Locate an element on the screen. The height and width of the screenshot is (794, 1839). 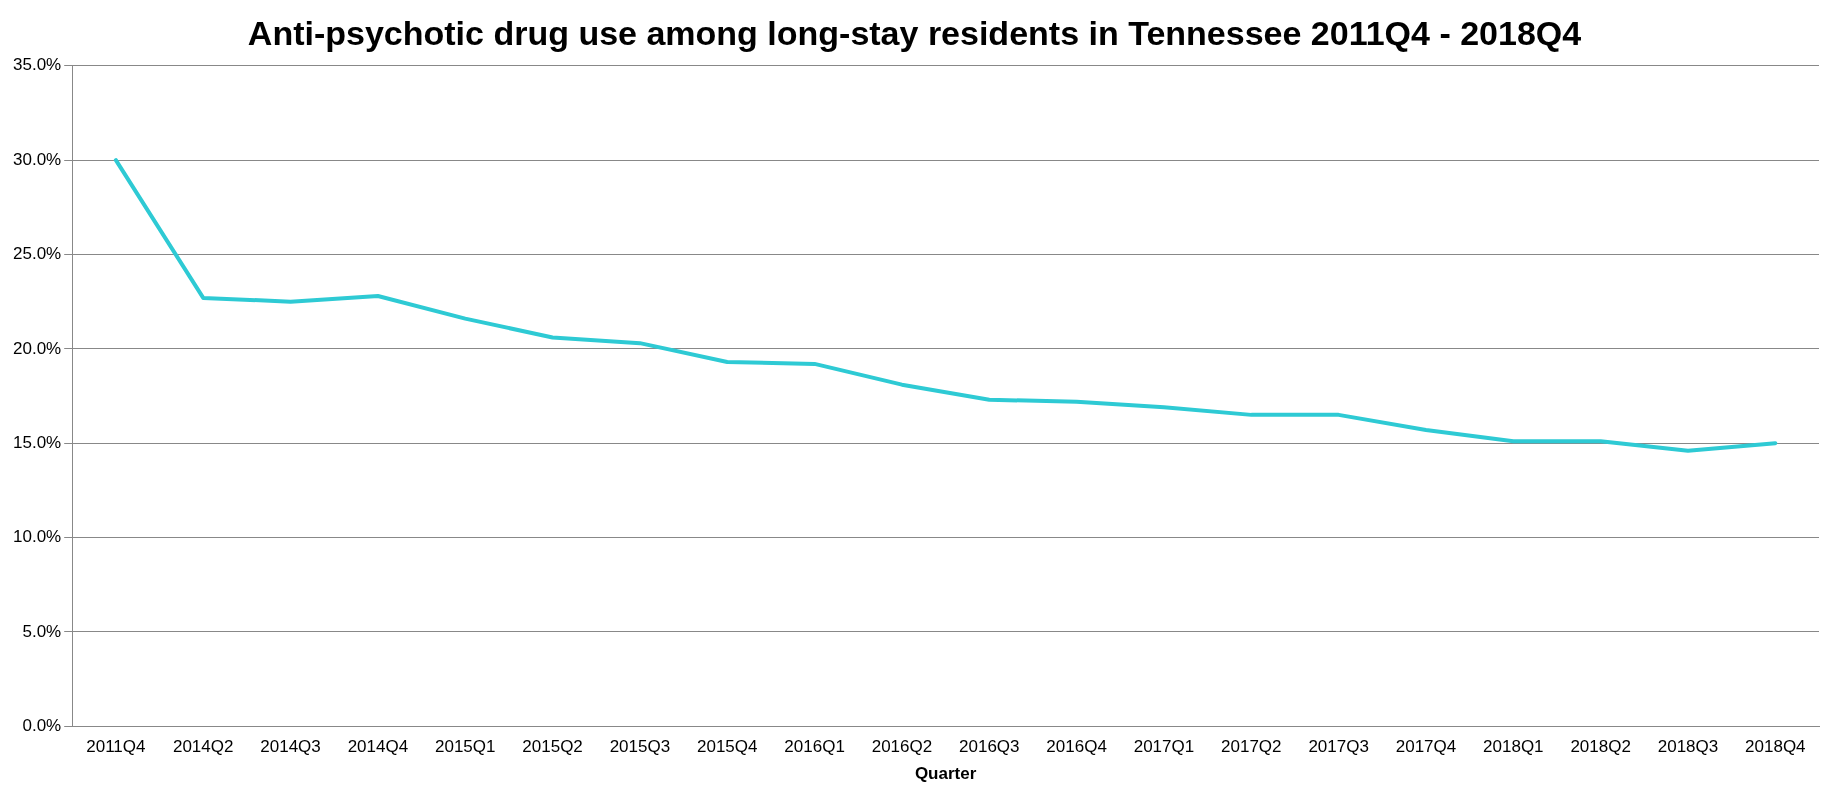
x-tick-label: 2017Q4 is located at coordinates (1426, 747).